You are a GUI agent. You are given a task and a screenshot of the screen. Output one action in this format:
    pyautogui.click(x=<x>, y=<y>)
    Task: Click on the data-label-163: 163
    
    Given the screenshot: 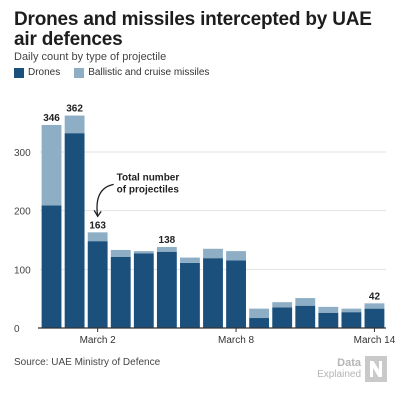 What is the action you would take?
    pyautogui.click(x=97, y=225)
    